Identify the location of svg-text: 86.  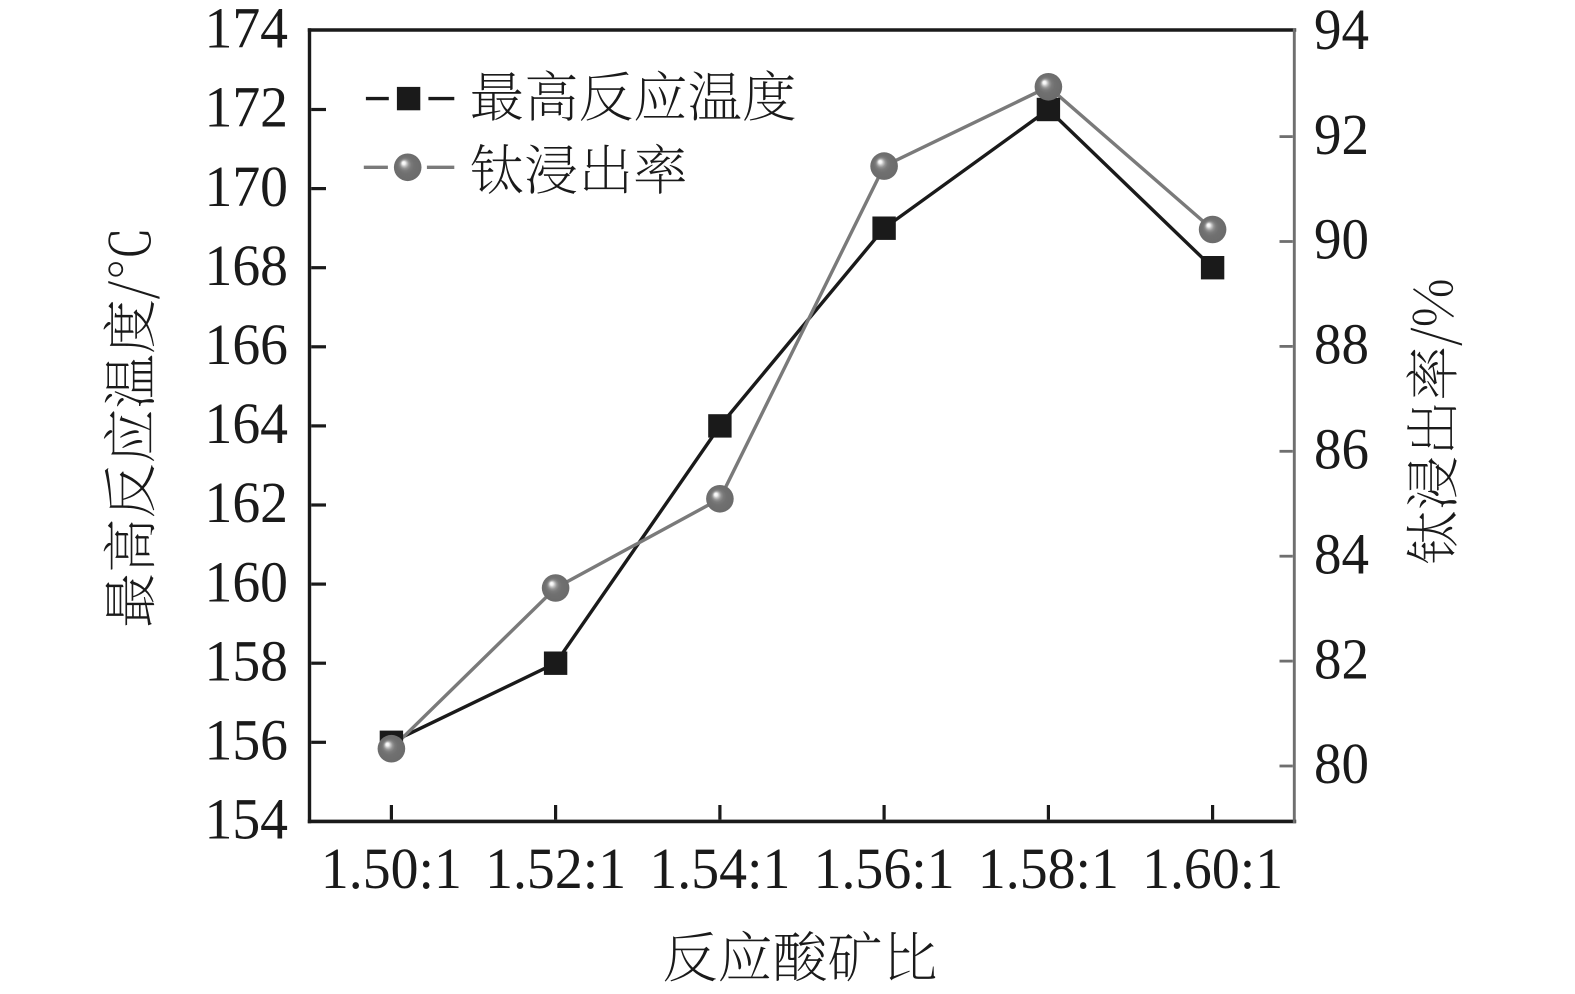
(1341, 449).